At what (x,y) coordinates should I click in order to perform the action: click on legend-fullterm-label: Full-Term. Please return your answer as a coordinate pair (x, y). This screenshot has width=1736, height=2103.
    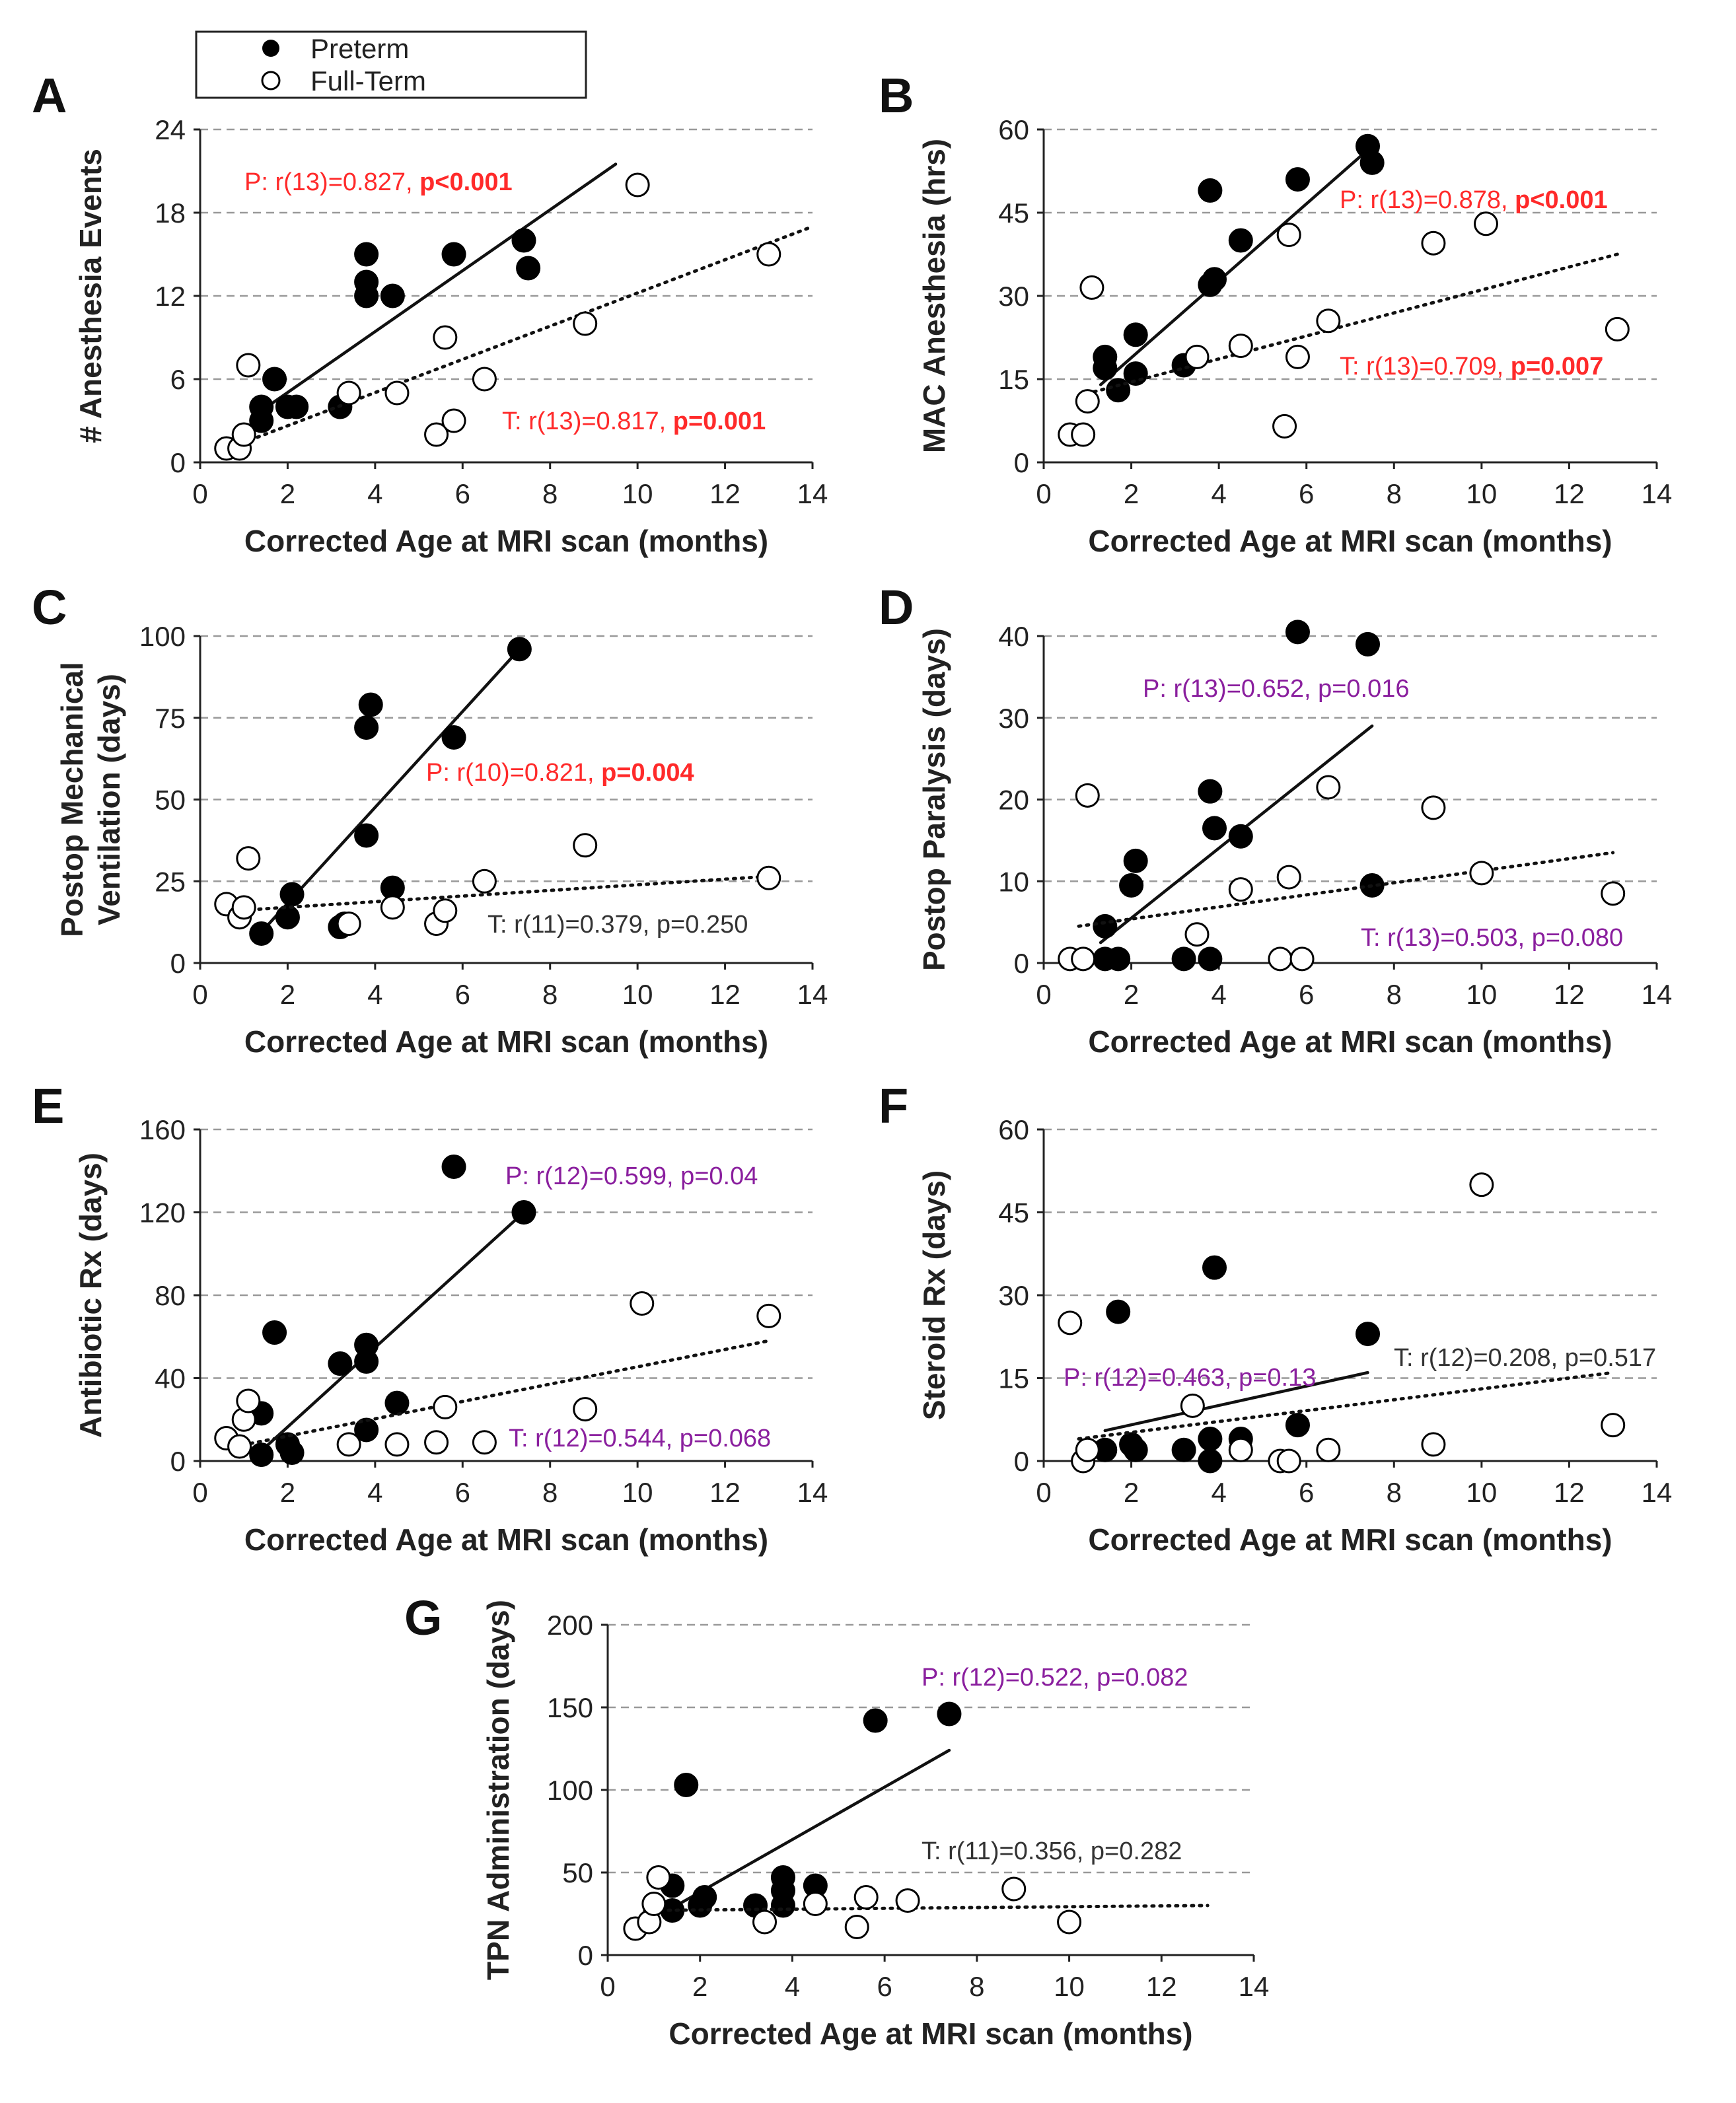
    Looking at the image, I should click on (368, 80).